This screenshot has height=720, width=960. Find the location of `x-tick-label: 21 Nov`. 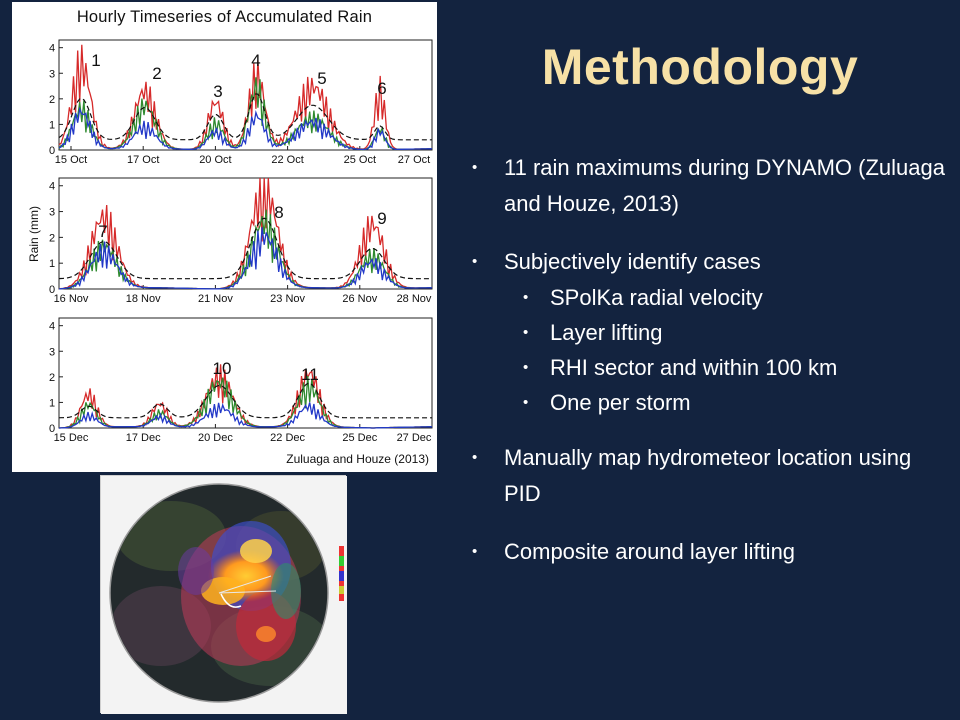

x-tick-label: 21 Nov is located at coordinates (215, 299).